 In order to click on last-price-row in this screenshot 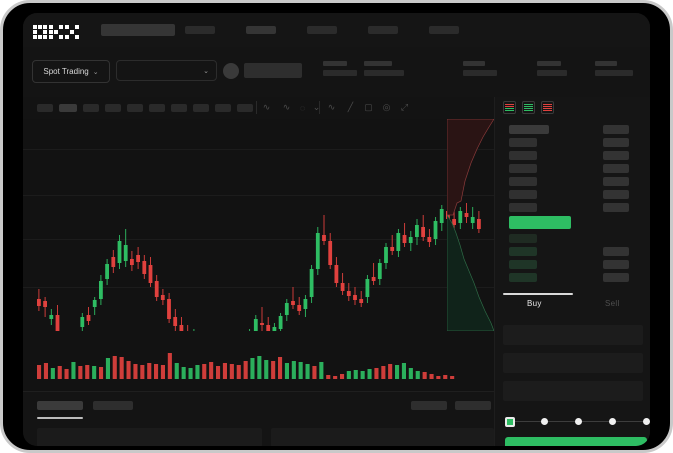, I will do `click(540, 222)`.